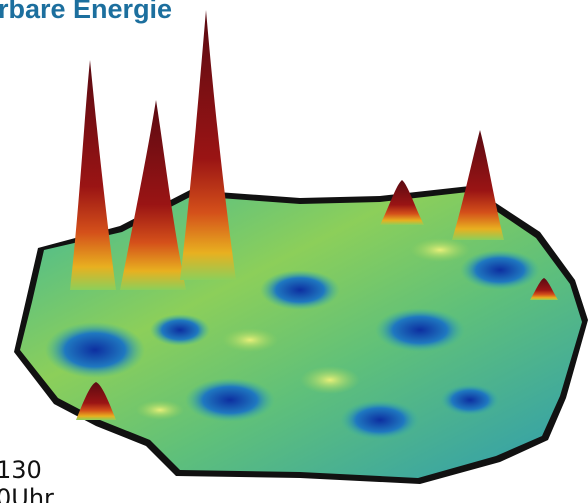 The image size is (588, 503). I want to click on time-label: 0Uhr, so click(27, 493).